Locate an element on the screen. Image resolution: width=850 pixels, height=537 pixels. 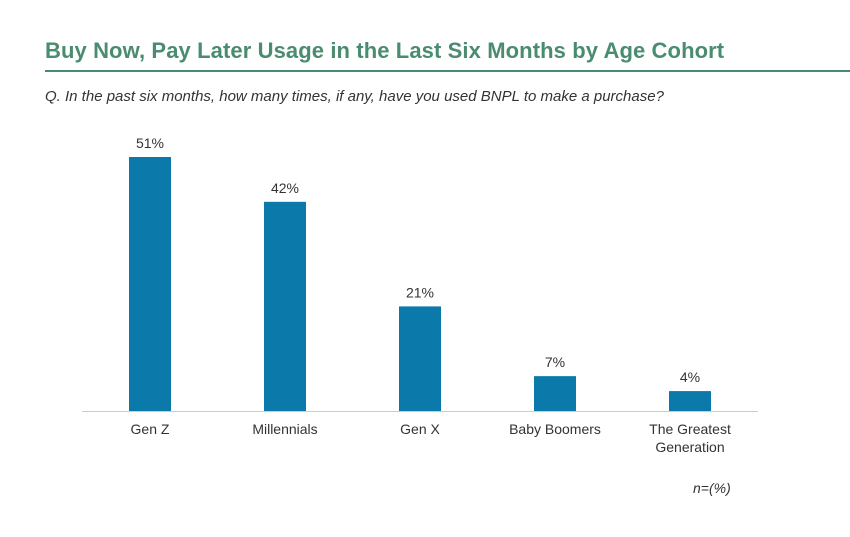
bar-the-greatest-generation is located at coordinates (690, 401).